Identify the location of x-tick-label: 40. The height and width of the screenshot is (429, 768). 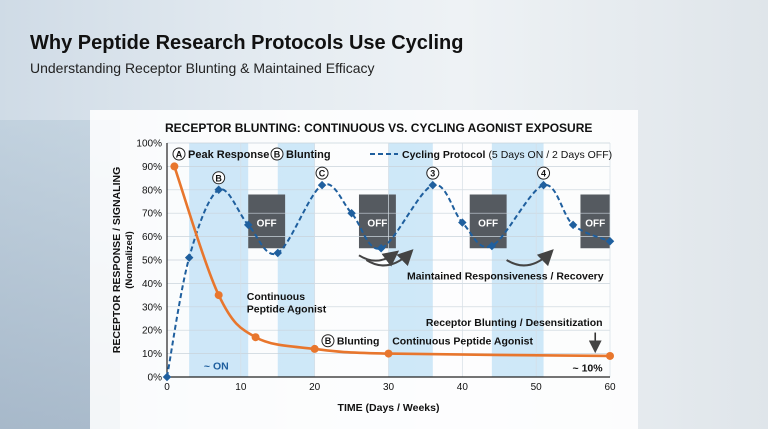
(463, 387).